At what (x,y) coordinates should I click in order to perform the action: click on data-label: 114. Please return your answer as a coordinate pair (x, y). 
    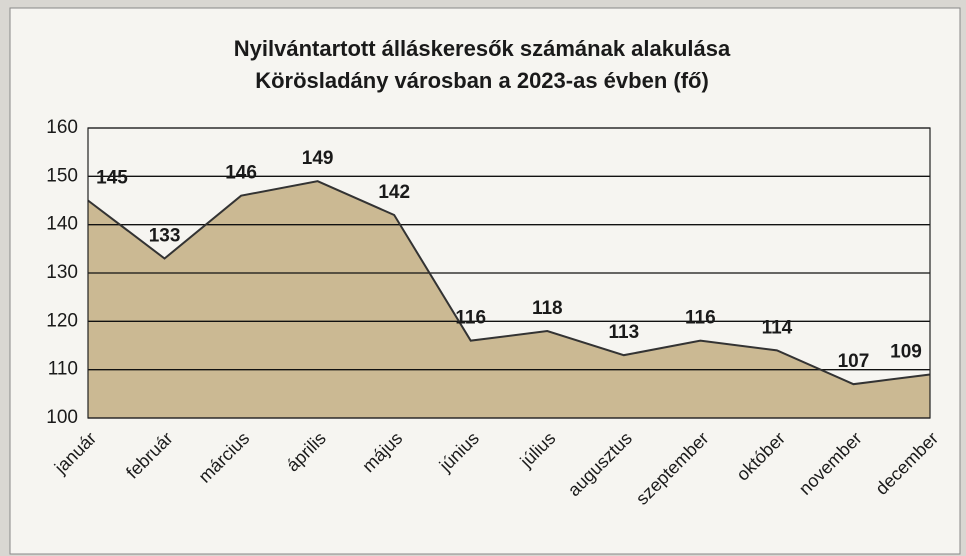
    Looking at the image, I should click on (777, 327).